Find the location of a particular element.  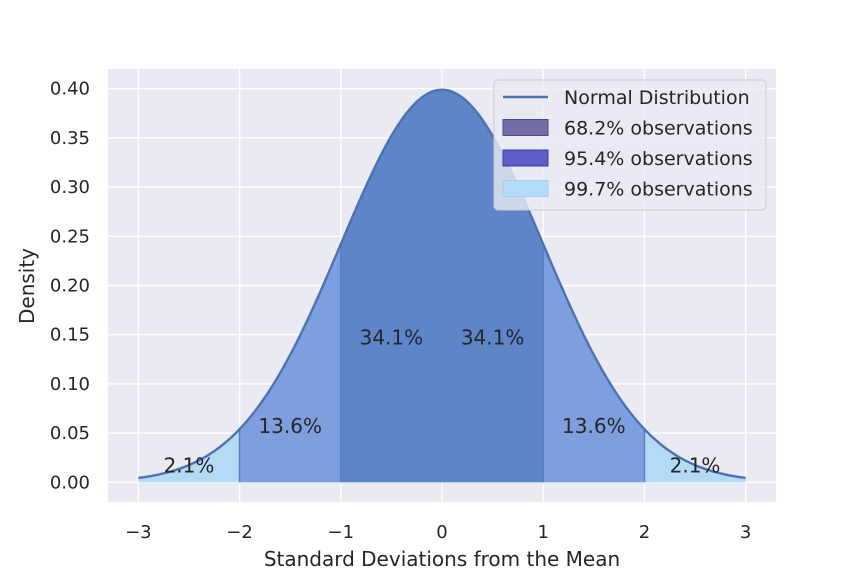

x-tick-label: −3 is located at coordinates (138, 532).